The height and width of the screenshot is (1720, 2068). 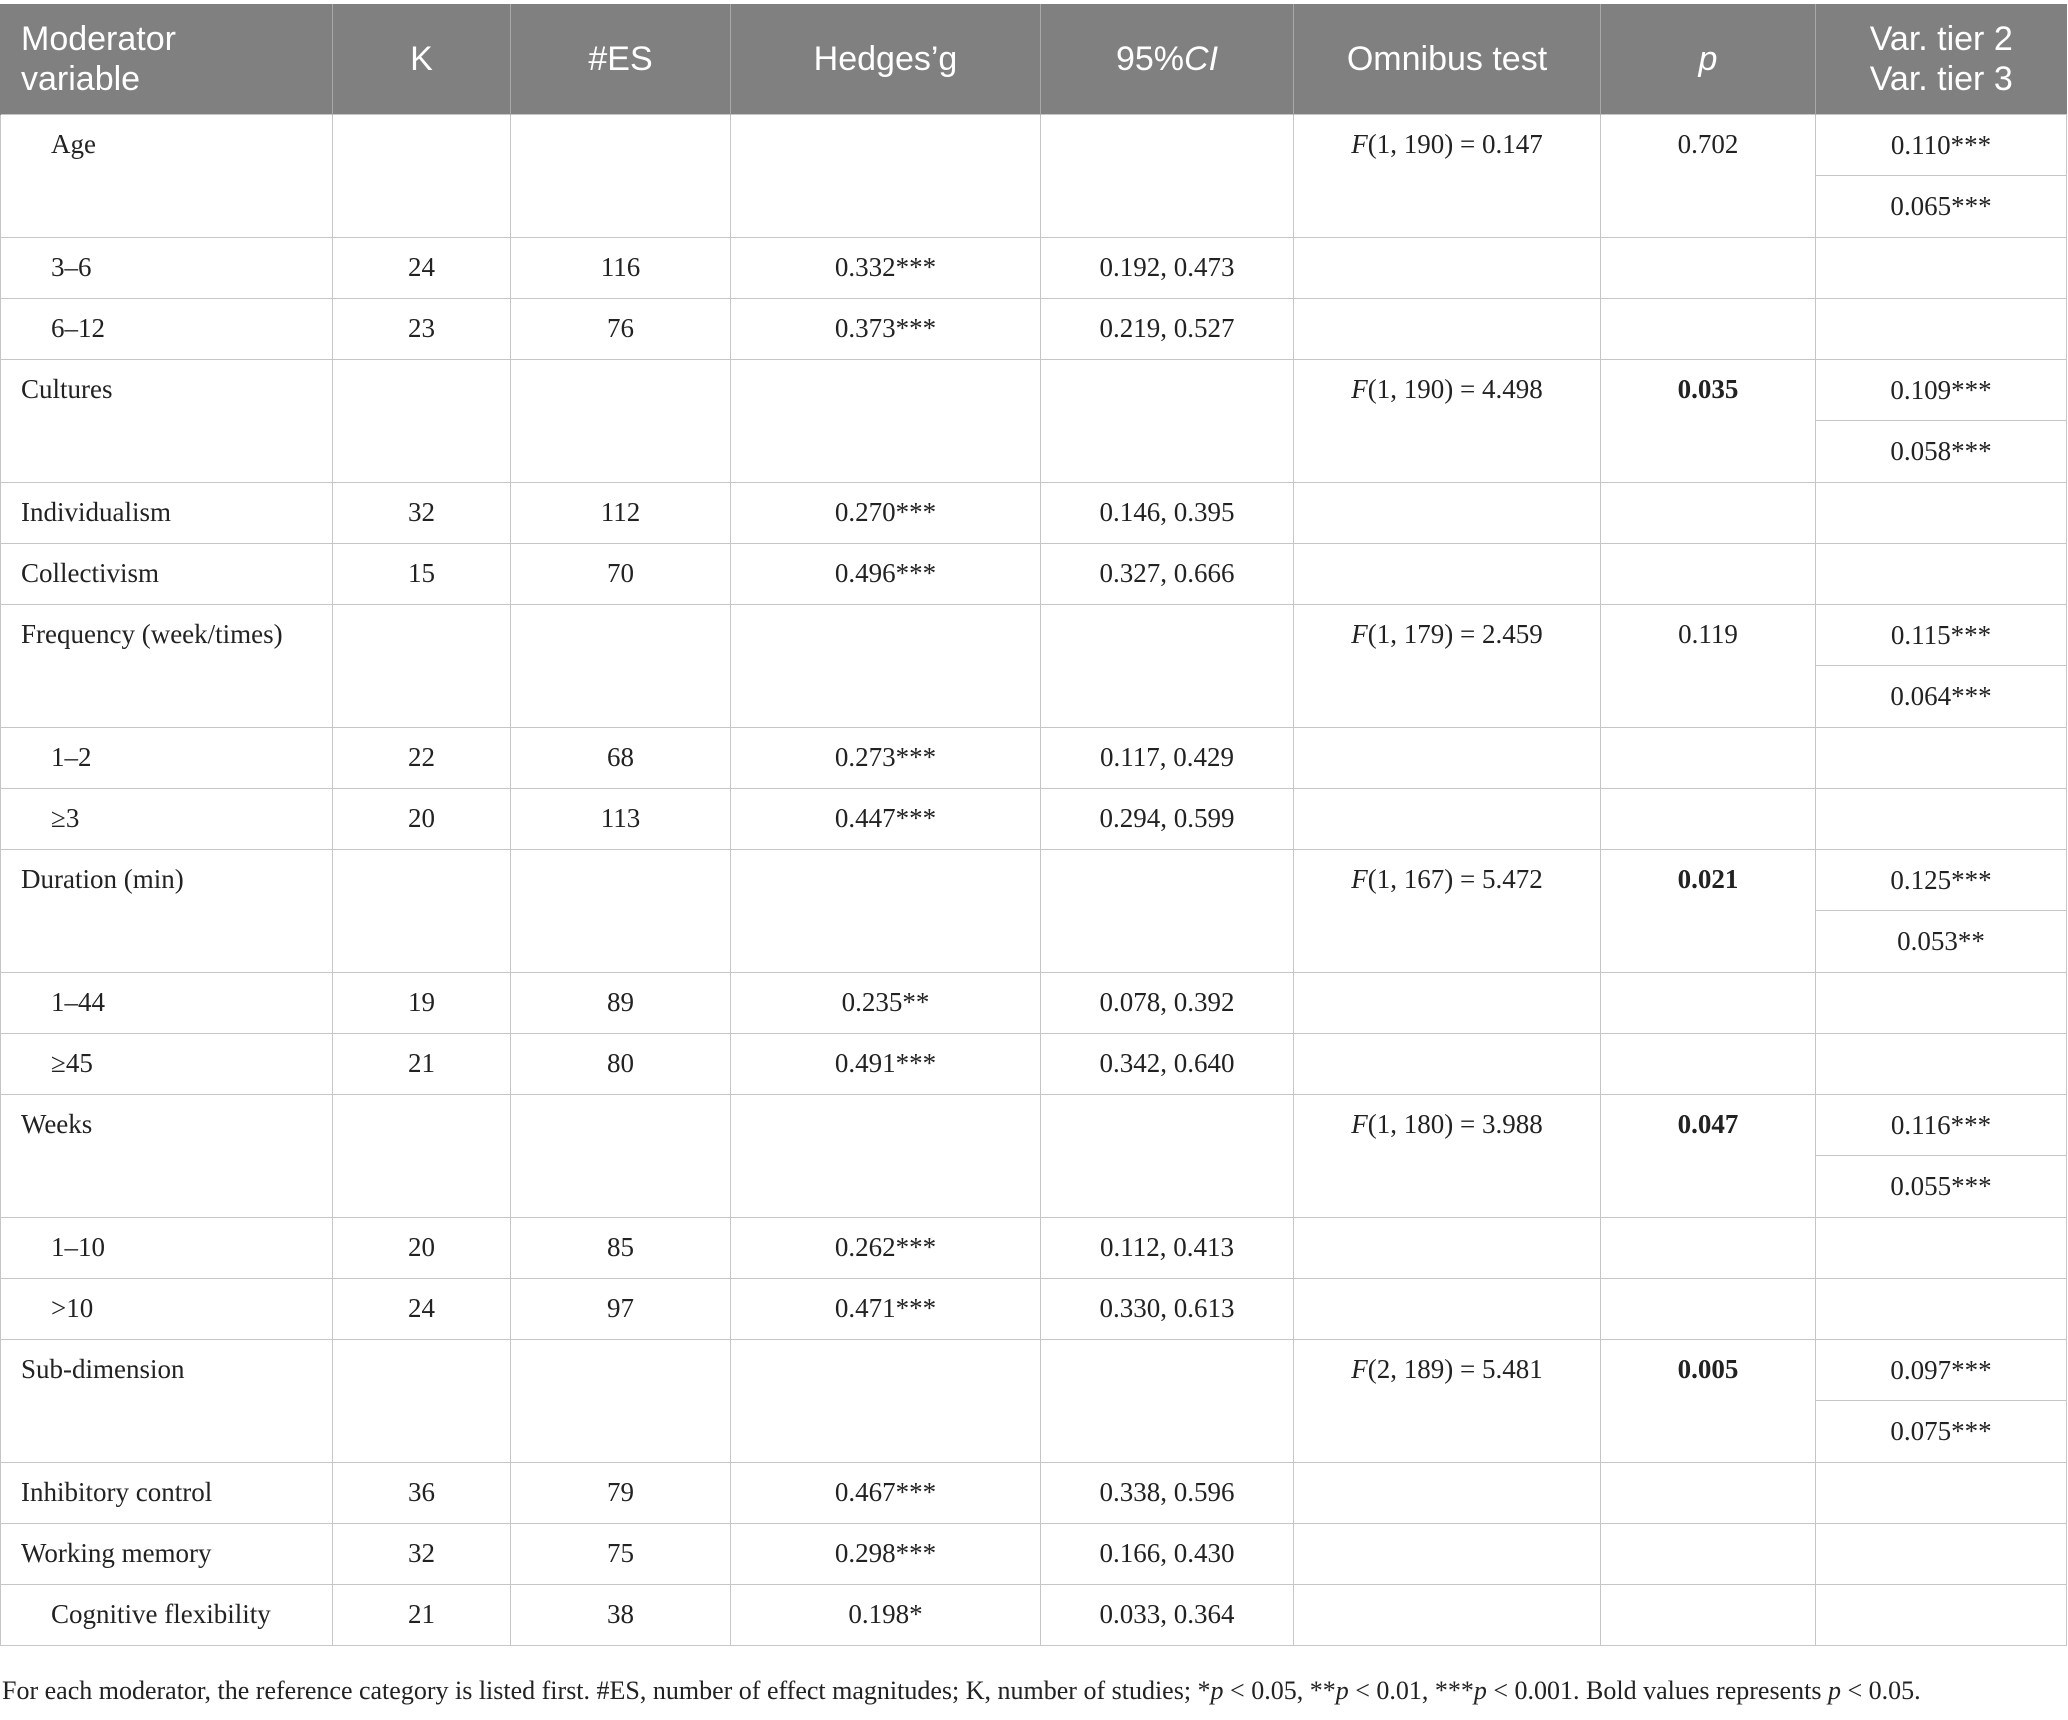 I want to click on header-var-tier-2: Var. tier 2, so click(x=1941, y=38).